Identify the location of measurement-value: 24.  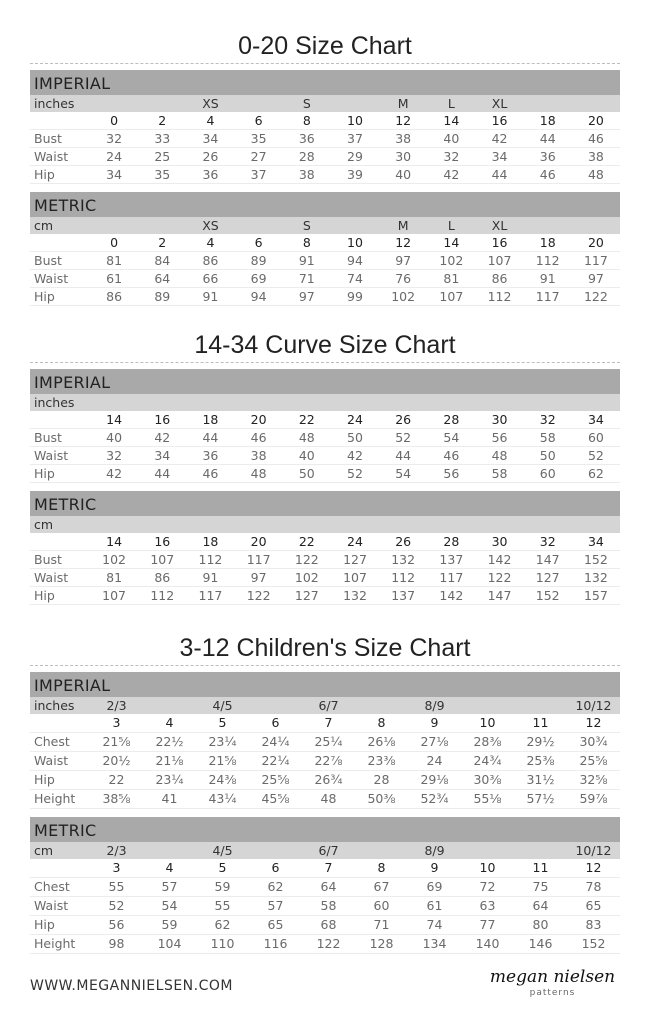
(434, 760).